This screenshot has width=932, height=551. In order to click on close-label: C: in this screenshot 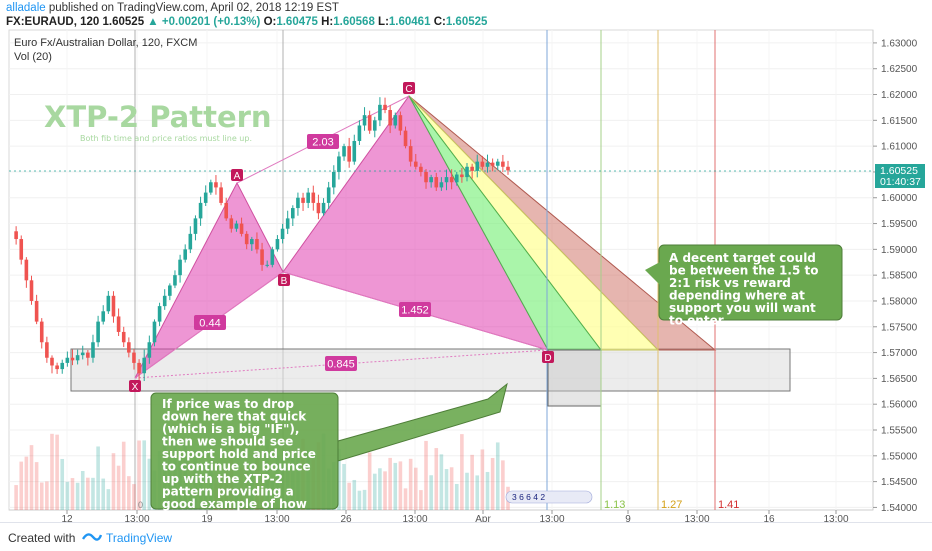, I will do `click(439, 22)`.